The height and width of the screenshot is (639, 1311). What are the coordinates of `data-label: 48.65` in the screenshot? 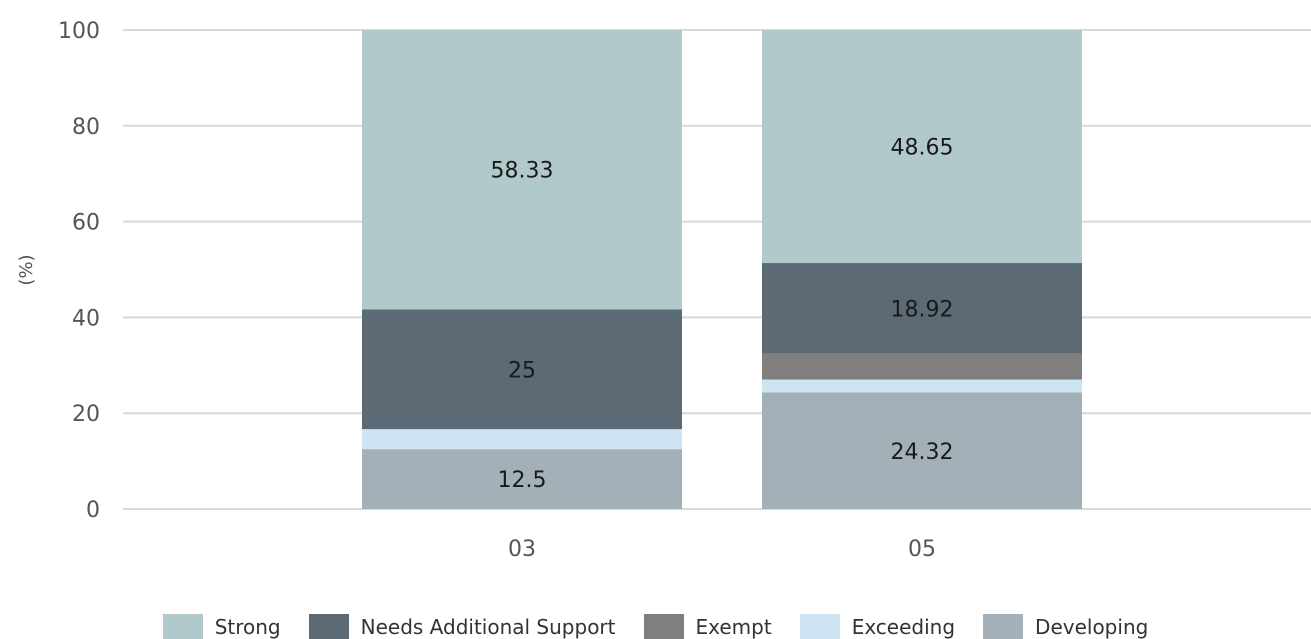 It's located at (922, 148).